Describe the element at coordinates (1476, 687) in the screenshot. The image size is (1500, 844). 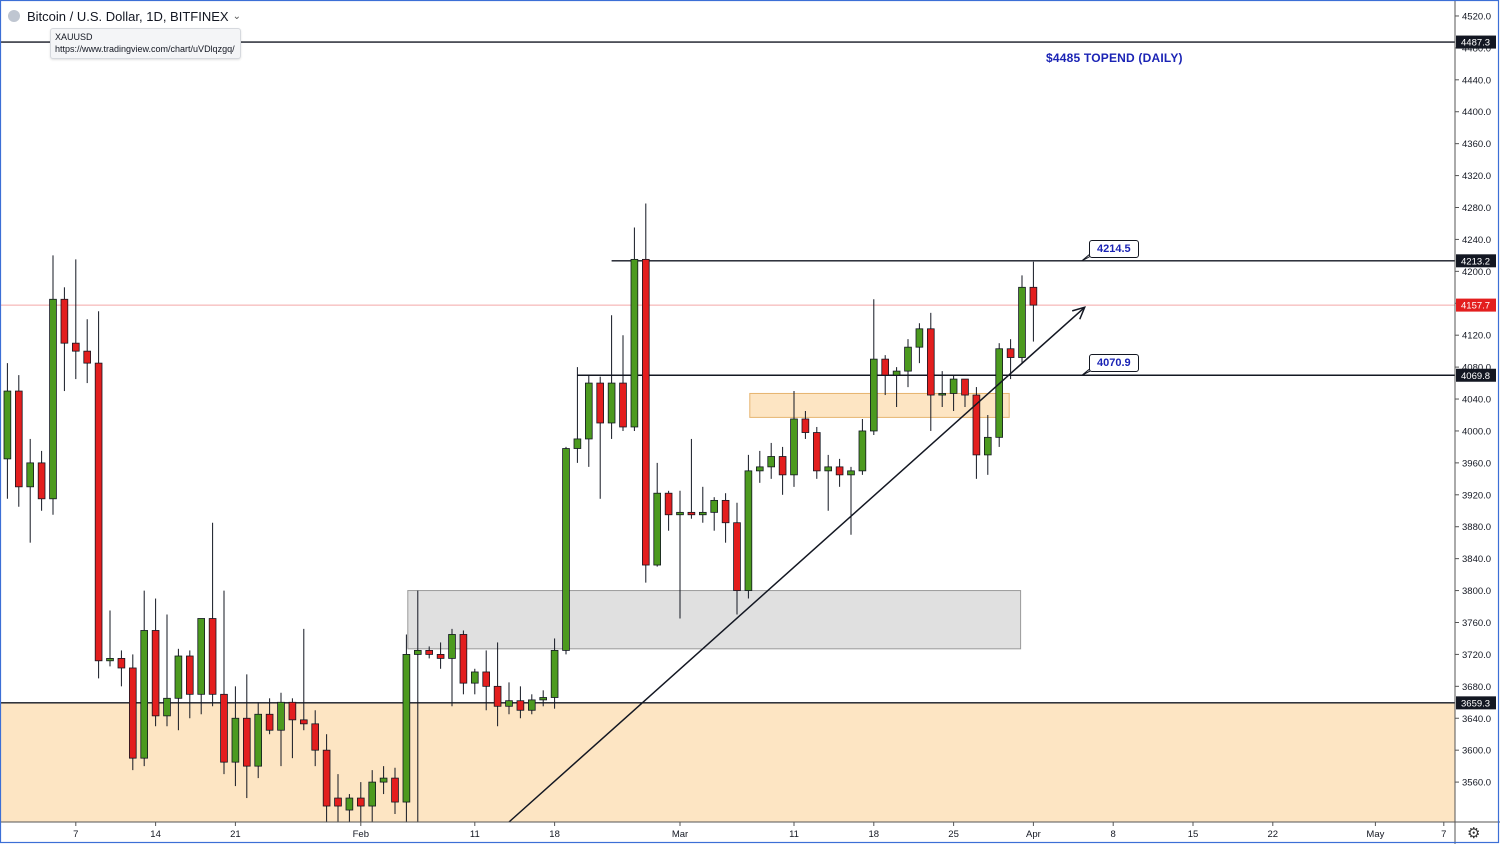
I see `y-tick-label: 3680.0` at that location.